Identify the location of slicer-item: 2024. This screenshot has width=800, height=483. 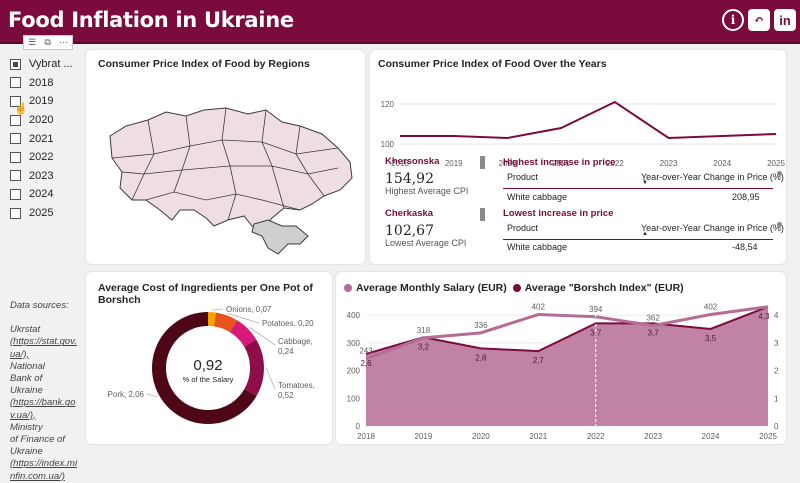
(45, 194).